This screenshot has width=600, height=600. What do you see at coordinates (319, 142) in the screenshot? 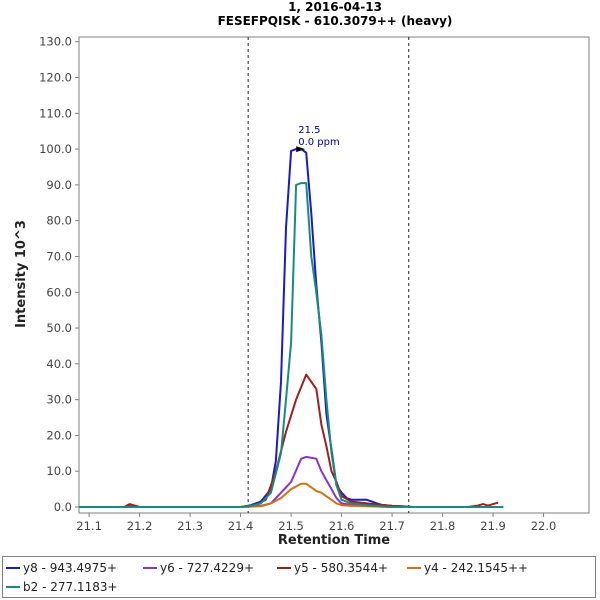
I see `peak-annotation-ppm: 0.0 ppm` at bounding box center [319, 142].